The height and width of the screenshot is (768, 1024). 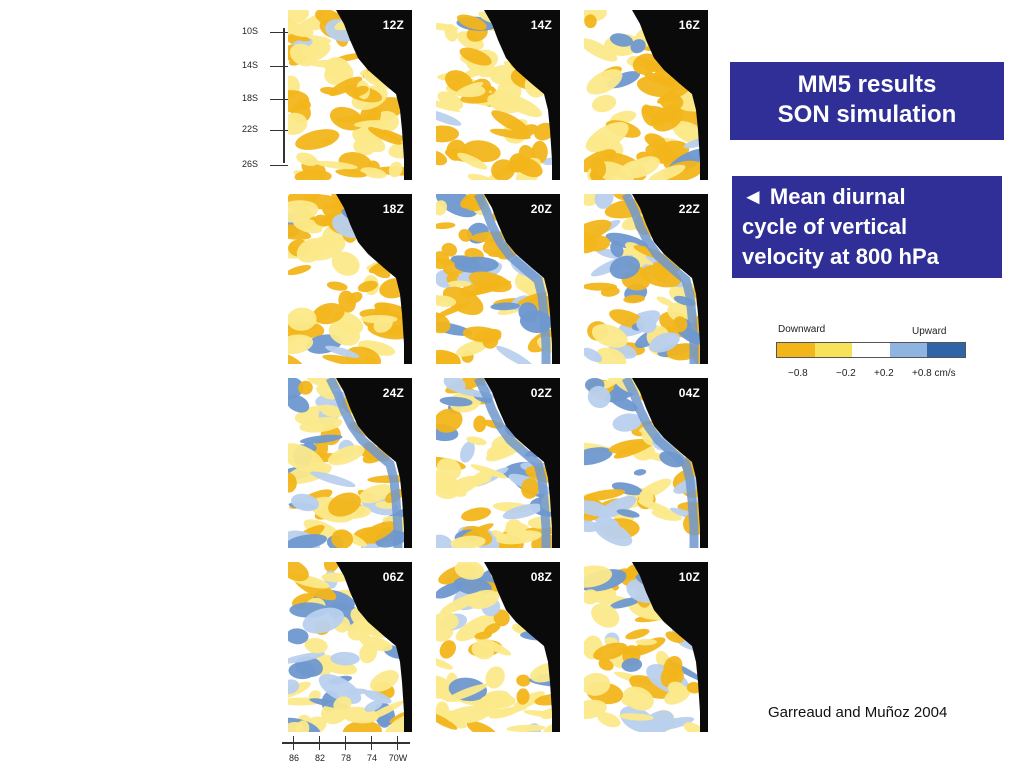 I want to click on legend-upward-label: Upward, so click(x=929, y=331).